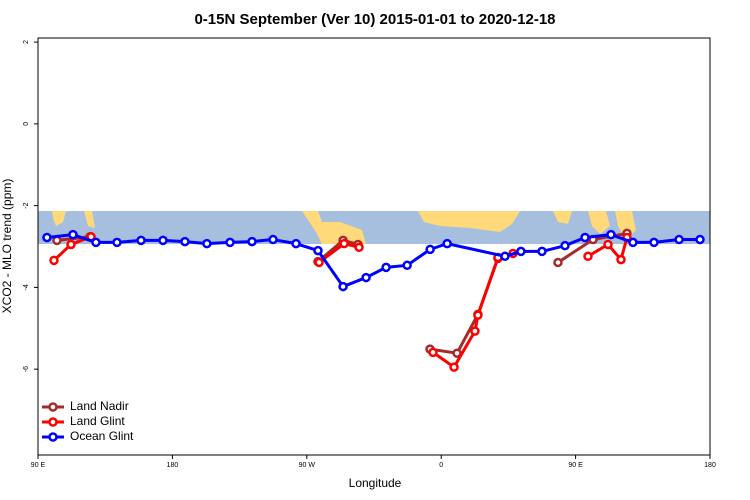 This screenshot has height=500, width=750. Describe the element at coordinates (102, 436) in the screenshot. I see `legend-label: Ocean Glint` at that location.